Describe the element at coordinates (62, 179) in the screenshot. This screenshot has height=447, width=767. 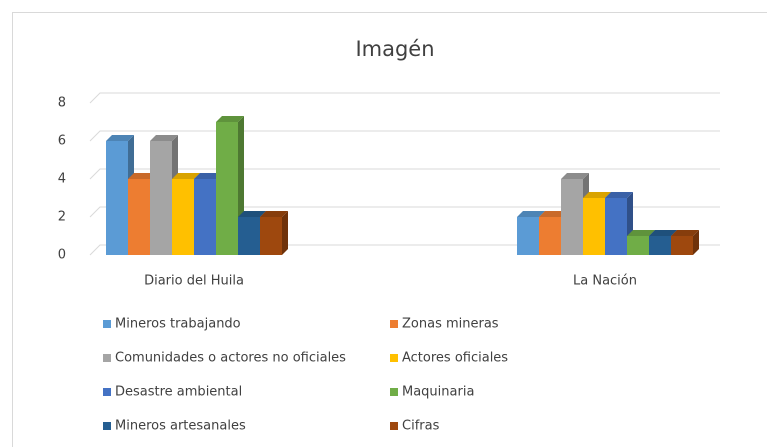
I see `y-tick-label: 4` at that location.